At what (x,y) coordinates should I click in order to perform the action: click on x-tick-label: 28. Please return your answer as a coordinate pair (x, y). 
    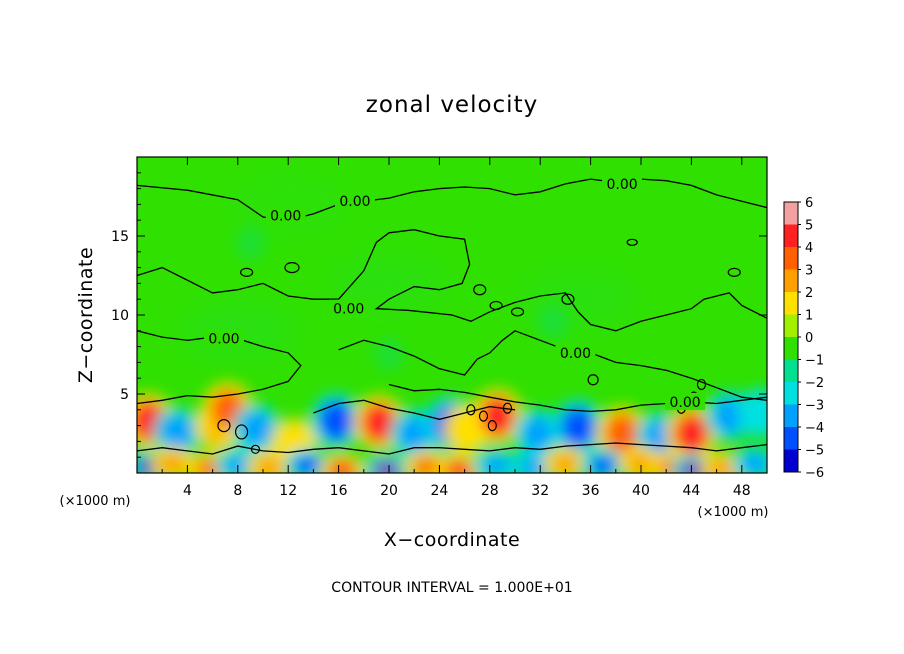
    Looking at the image, I should click on (490, 491).